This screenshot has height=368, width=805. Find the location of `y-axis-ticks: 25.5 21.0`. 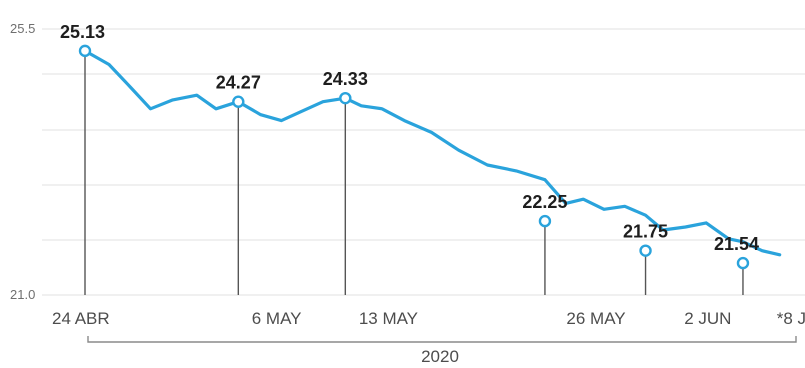

y-axis-ticks: 25.5 21.0 is located at coordinates (22, 161).